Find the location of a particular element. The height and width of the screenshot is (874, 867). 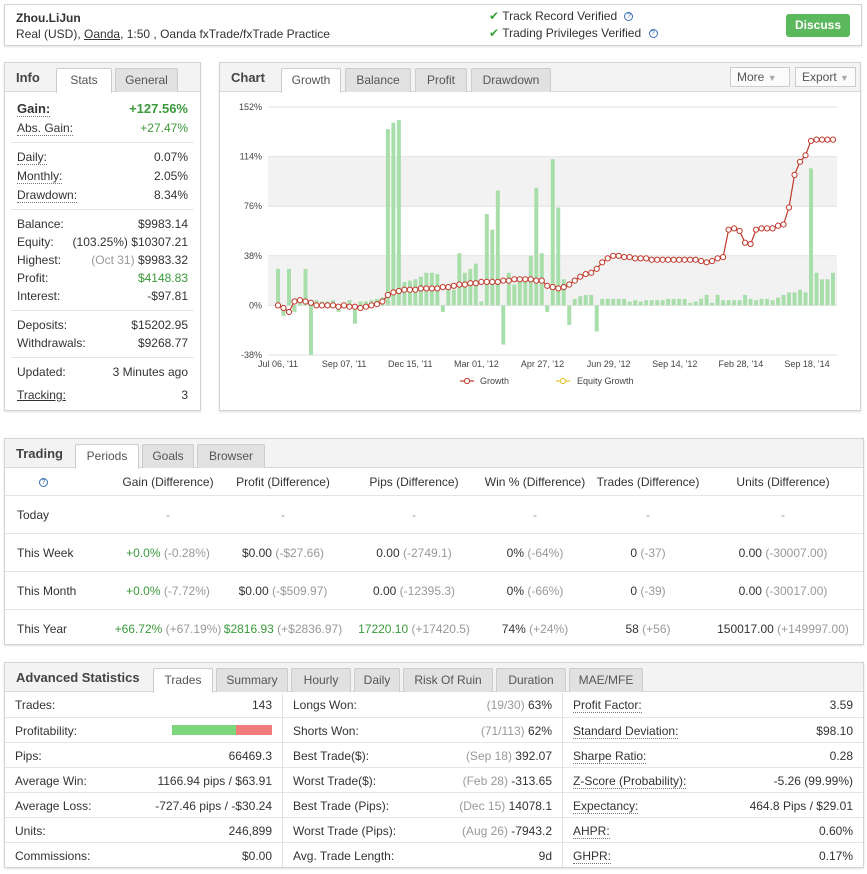

broker-link: Oanda is located at coordinates (102, 34).